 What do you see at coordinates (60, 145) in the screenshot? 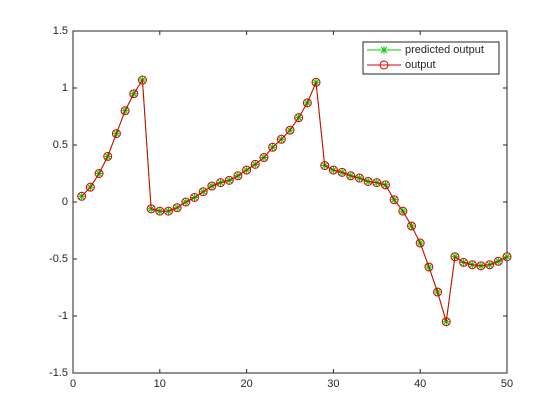
I see `y-tick-label: 0.5` at bounding box center [60, 145].